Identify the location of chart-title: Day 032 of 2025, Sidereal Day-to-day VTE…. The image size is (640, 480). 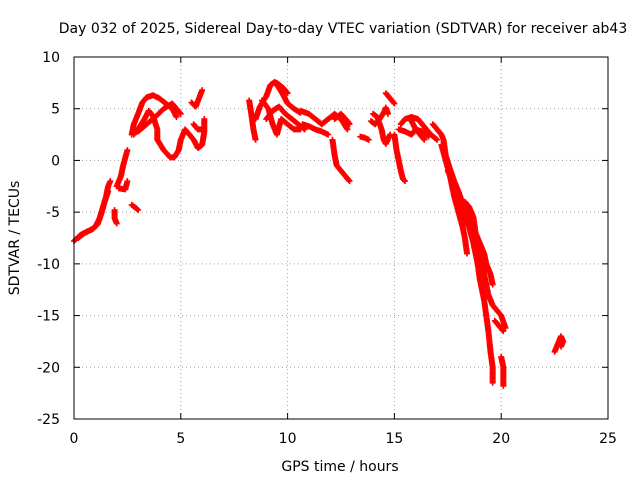
(343, 29).